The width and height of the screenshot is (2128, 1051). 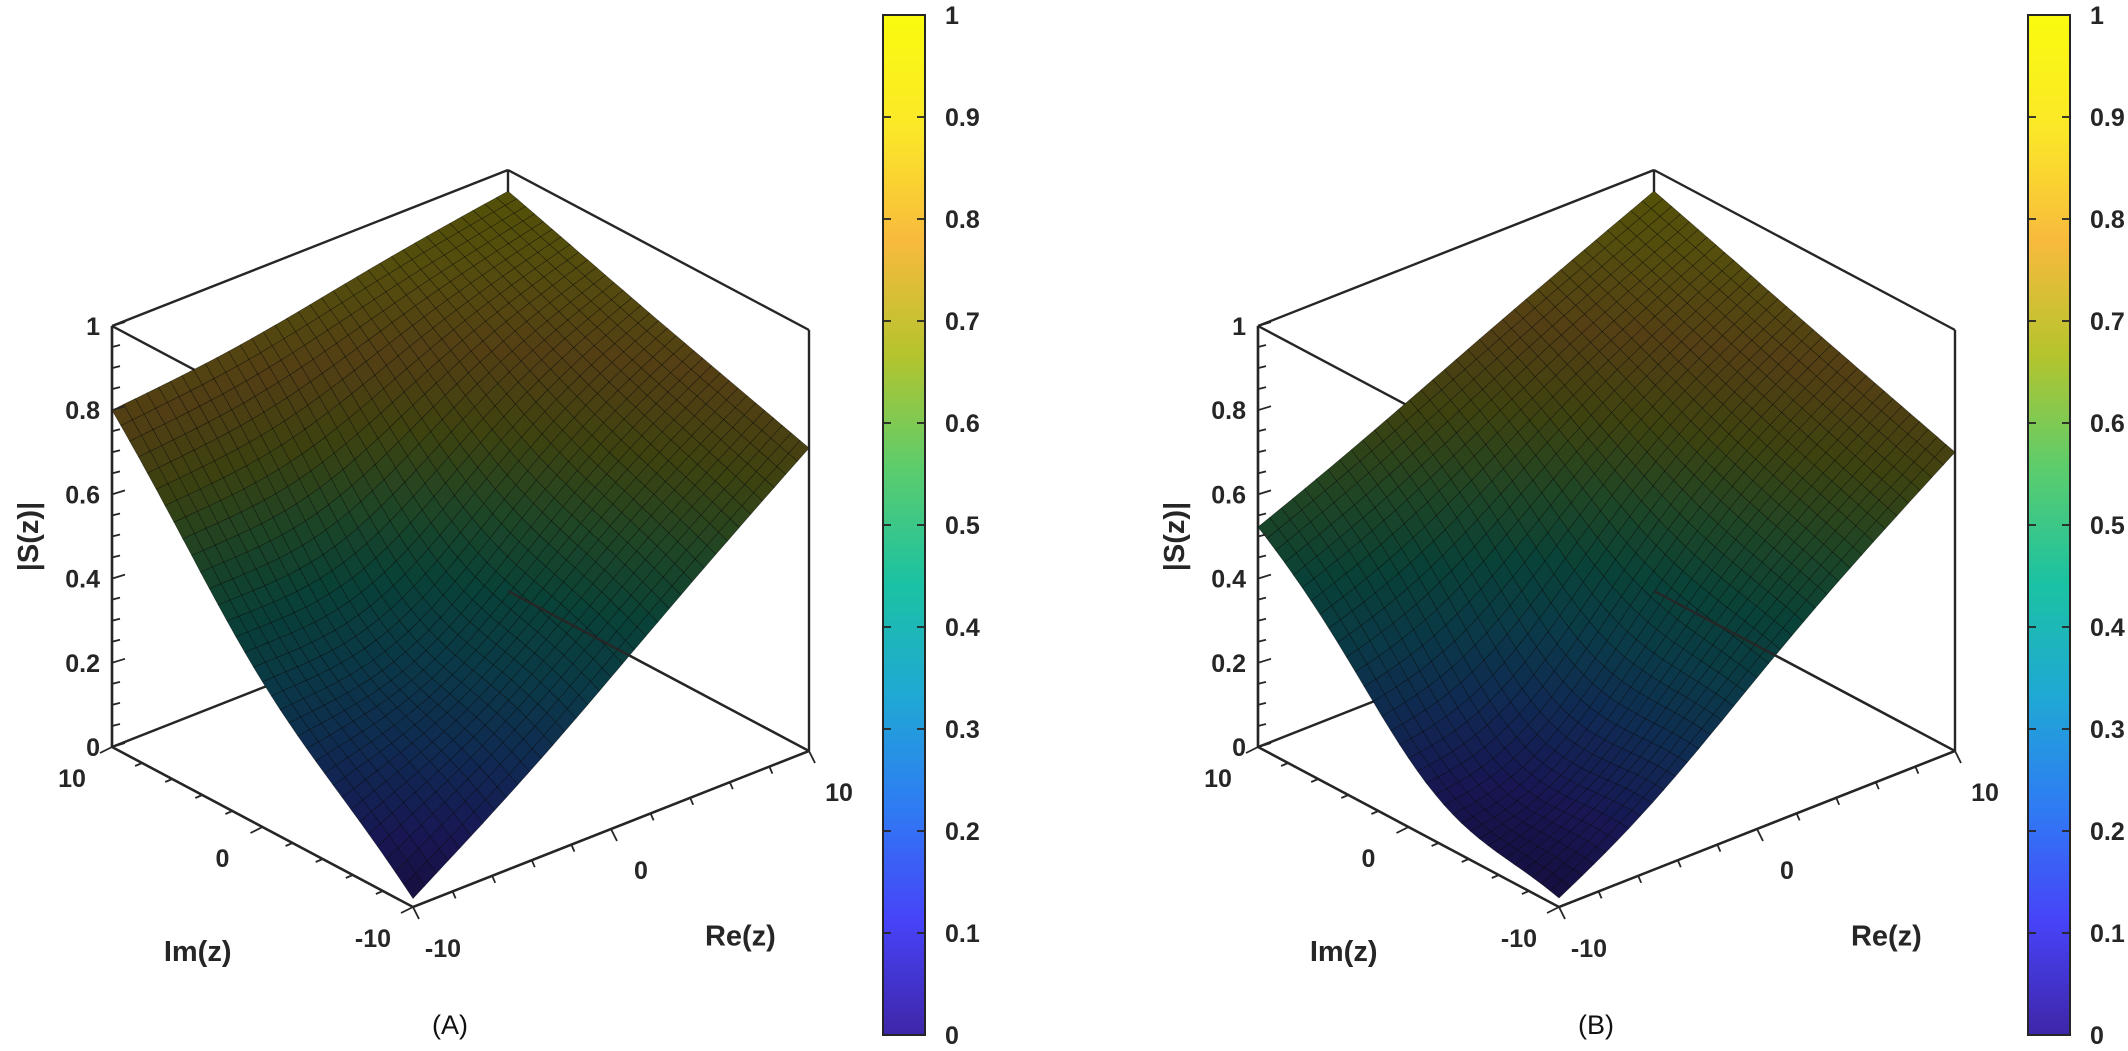 What do you see at coordinates (1596, 1025) in the screenshot?
I see `panel-label: (B)` at bounding box center [1596, 1025].